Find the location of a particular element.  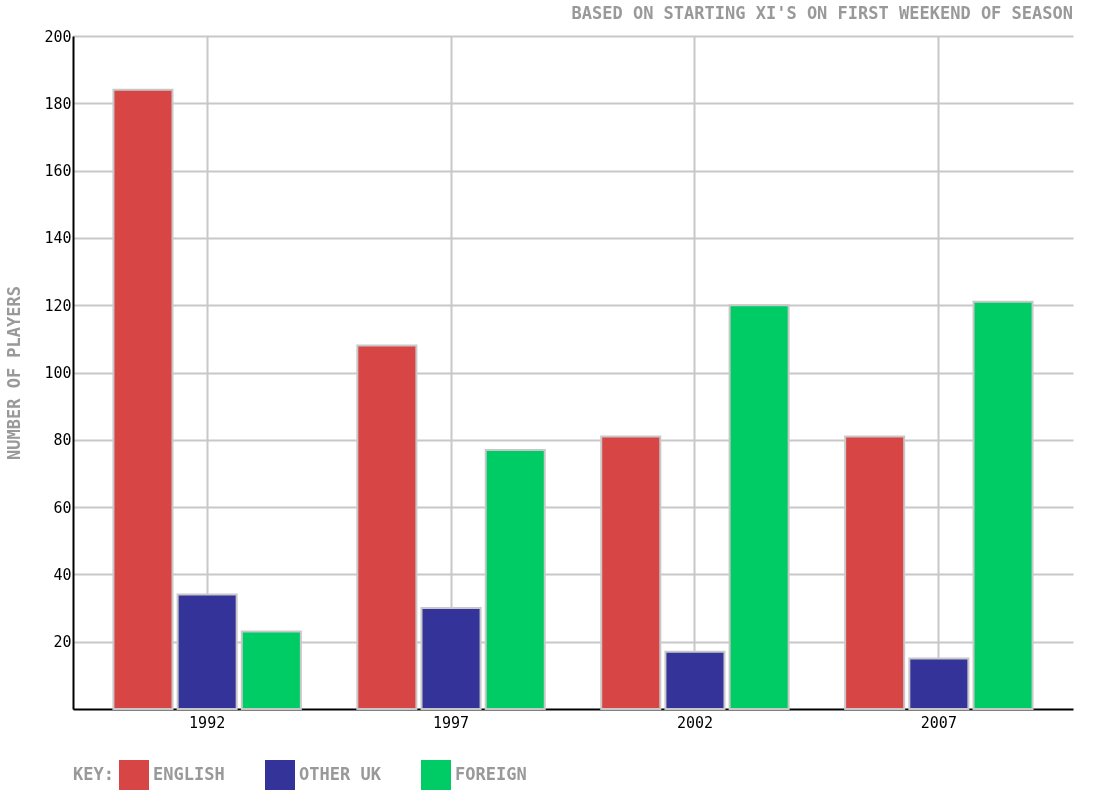

y-tick-label: 120 is located at coordinates (58, 305).